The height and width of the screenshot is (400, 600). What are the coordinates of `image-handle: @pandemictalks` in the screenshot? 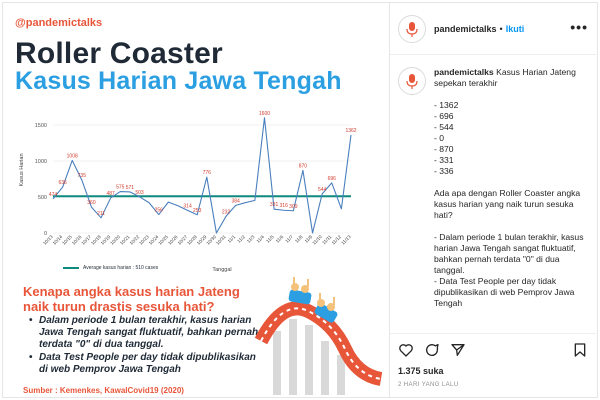 It's located at (59, 23).